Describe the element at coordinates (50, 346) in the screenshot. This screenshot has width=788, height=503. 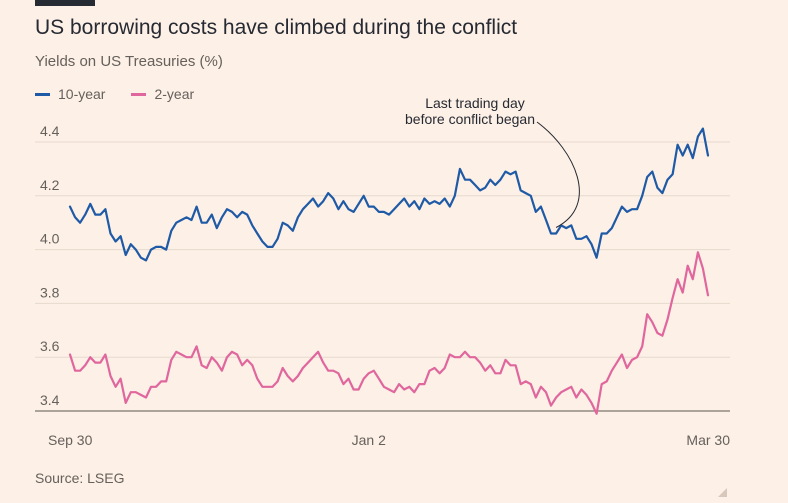
I see `y-tick-label: 3.6` at that location.